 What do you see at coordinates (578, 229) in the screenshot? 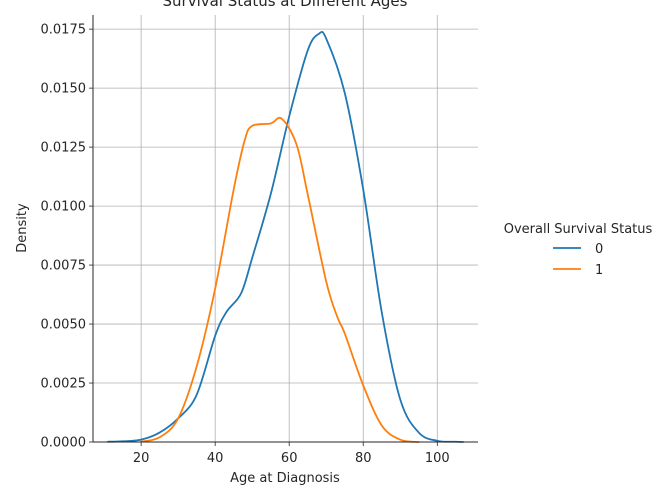
I see `legend-title: Overall Survival Status` at bounding box center [578, 229].